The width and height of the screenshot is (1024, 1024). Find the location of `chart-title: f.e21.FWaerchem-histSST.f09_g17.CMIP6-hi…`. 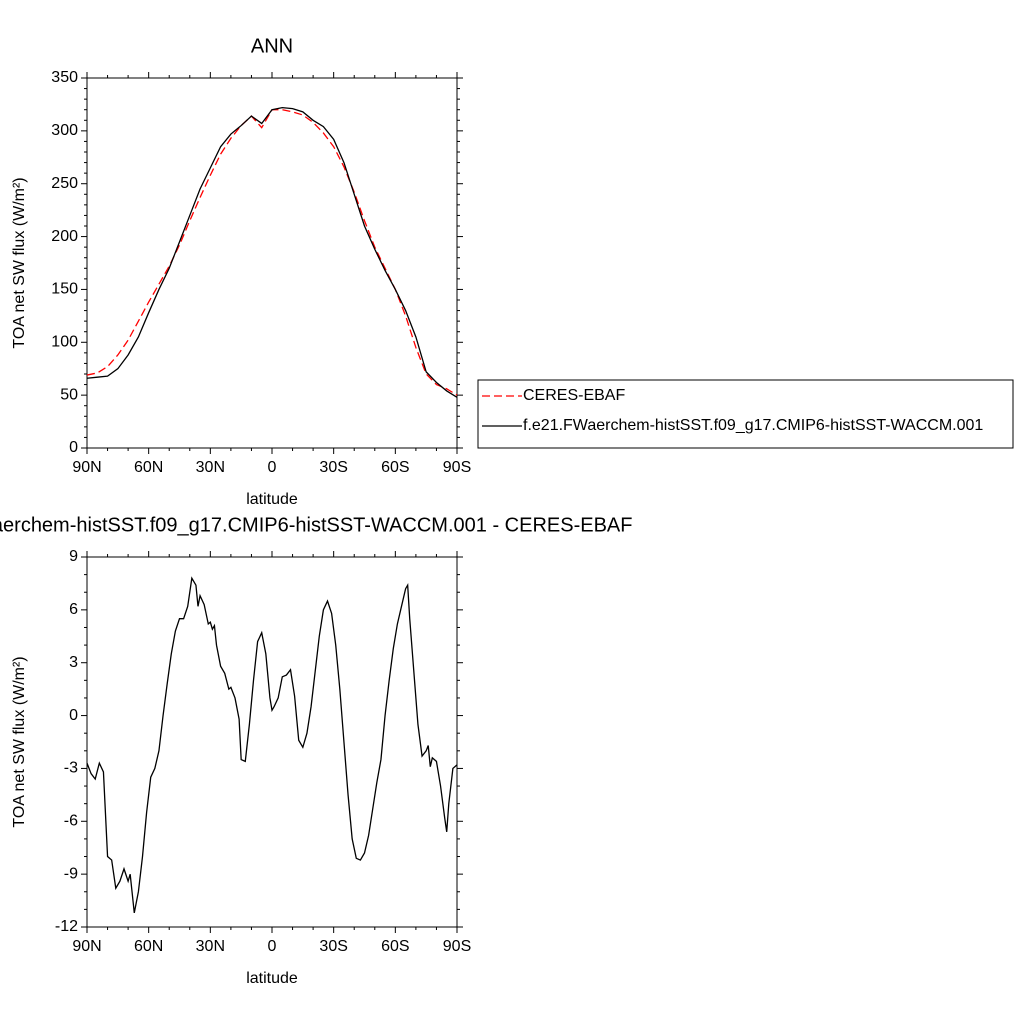

chart-title: f.e21.FWaerchem-histSST.f09_g17.CMIP6-hi… is located at coordinates (316, 525).